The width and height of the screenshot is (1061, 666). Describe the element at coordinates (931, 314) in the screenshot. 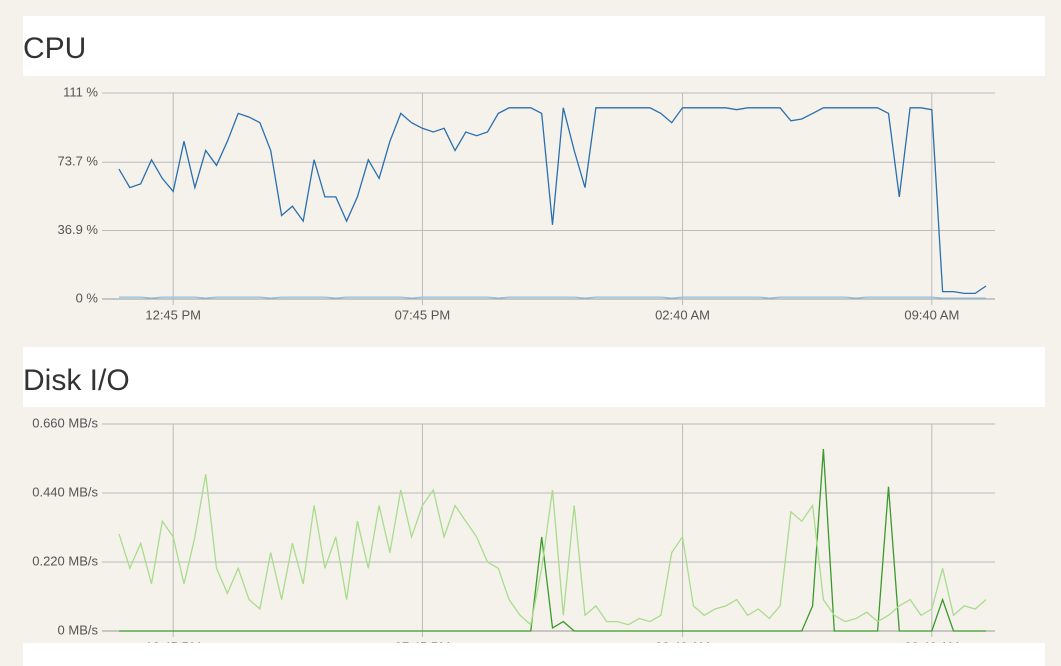

I see `x-tick-label: 09:40 AM` at that location.